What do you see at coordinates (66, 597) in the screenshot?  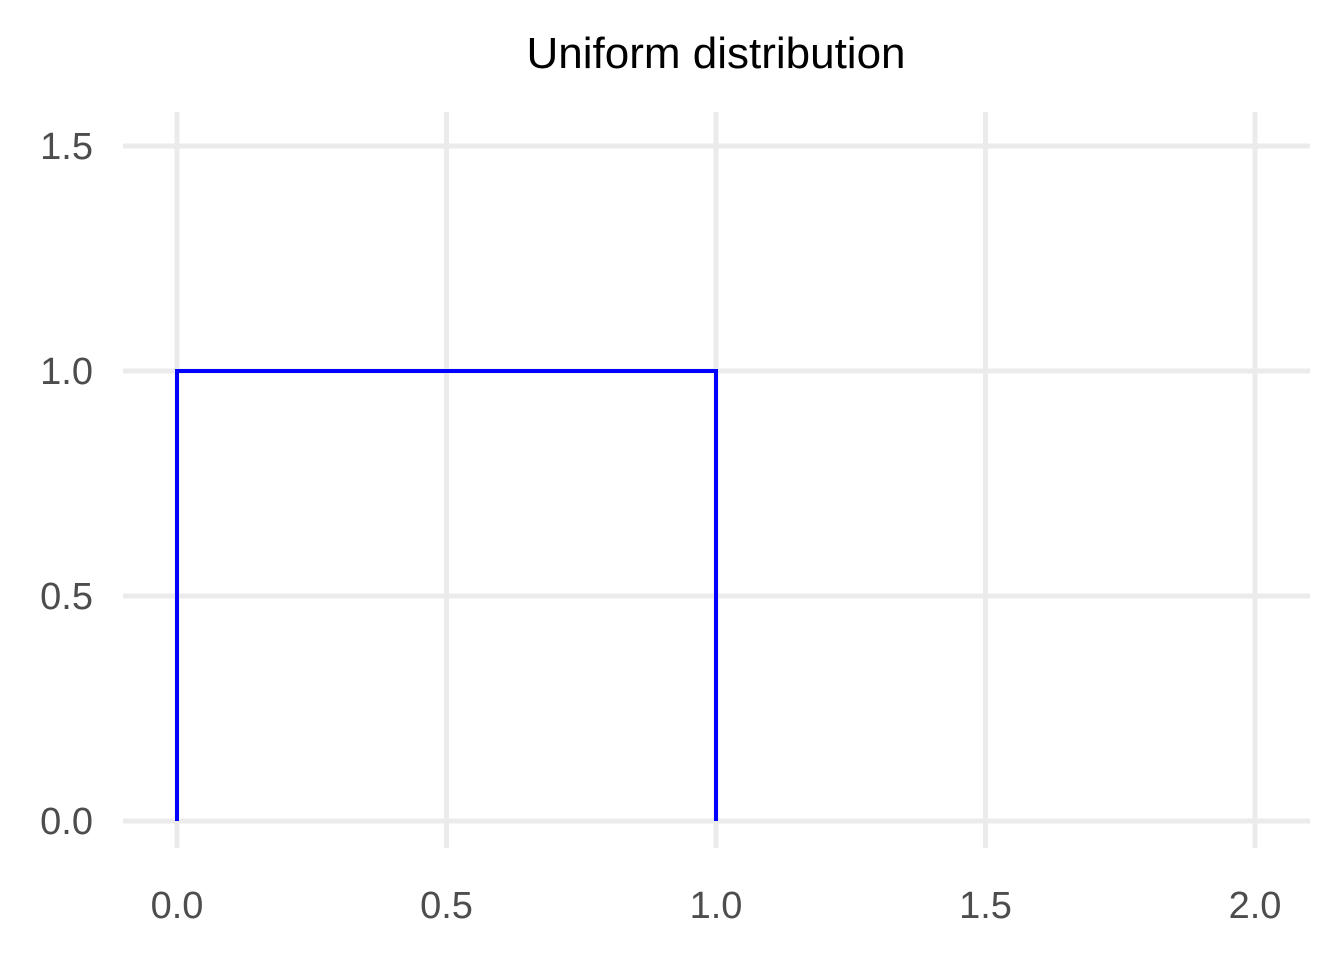 I see `y-tick-label: 0.5` at bounding box center [66, 597].